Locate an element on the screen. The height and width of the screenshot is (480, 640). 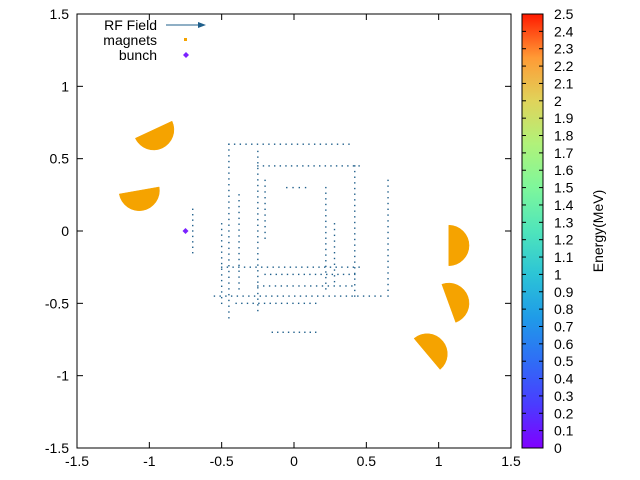
y-tick-label: 0 is located at coordinates (65, 231).